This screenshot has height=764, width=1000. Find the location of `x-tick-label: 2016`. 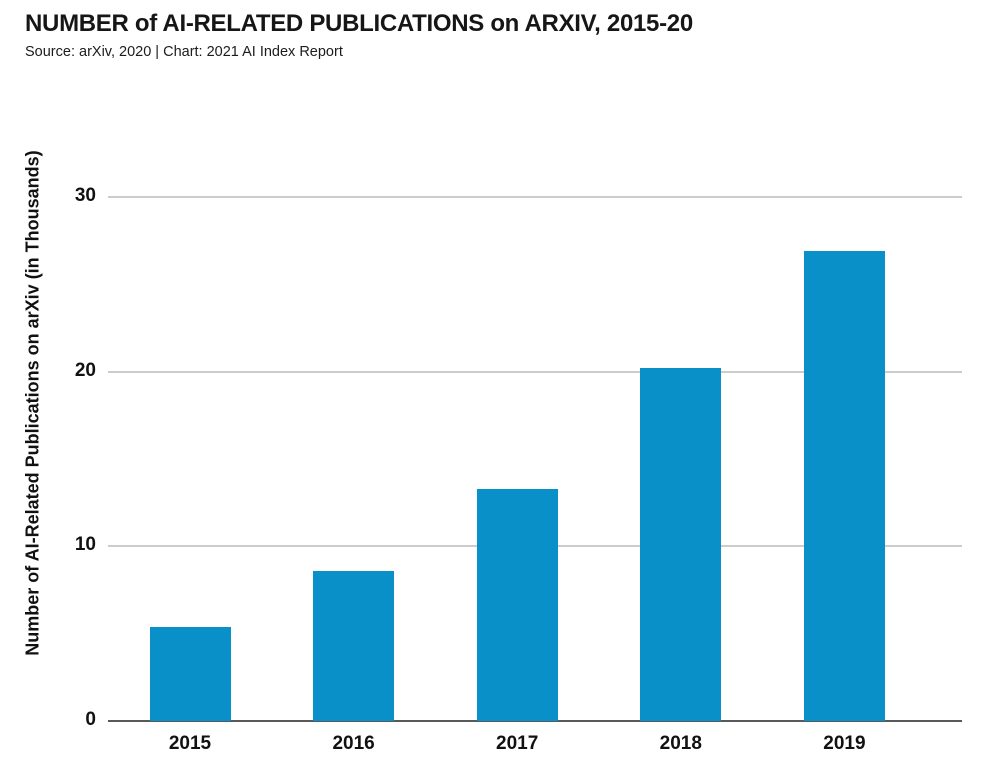

x-tick-label: 2016 is located at coordinates (353, 743).